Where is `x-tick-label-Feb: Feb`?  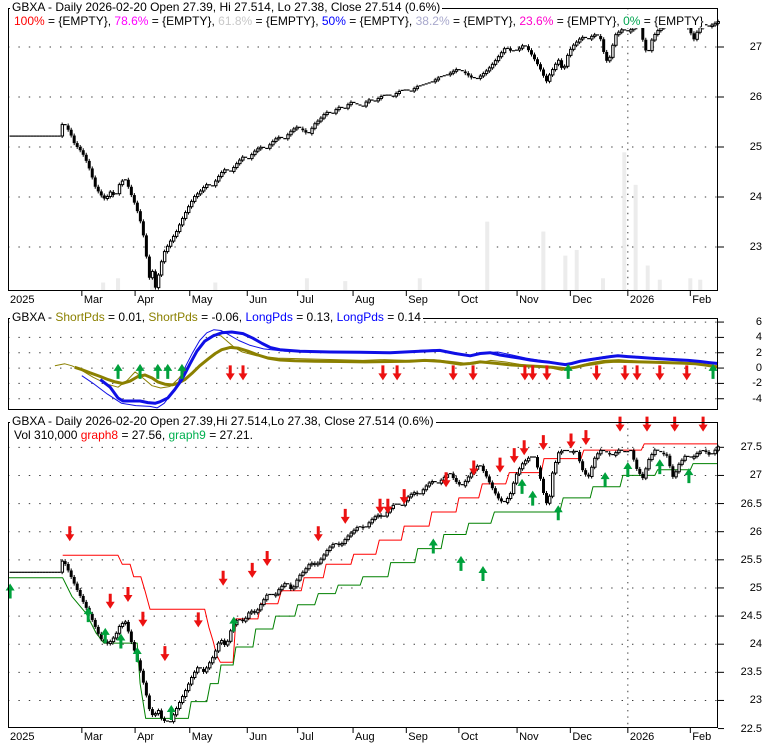
x-tick-label-Feb: Feb is located at coordinates (702, 737).